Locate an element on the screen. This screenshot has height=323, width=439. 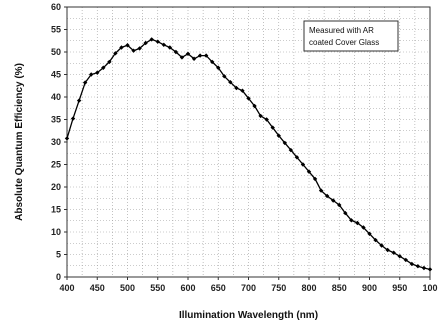
y-tick-label: 15 is located at coordinates (56, 210).